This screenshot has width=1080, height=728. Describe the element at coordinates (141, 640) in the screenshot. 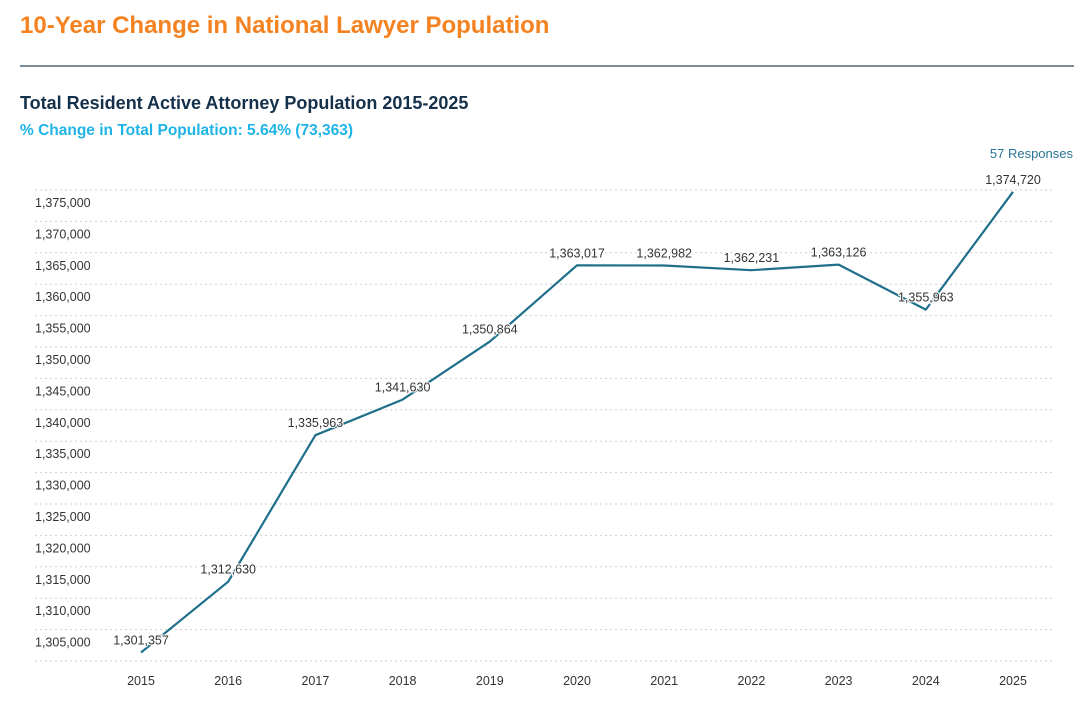

I see `data-label: 1,301,357` at that location.